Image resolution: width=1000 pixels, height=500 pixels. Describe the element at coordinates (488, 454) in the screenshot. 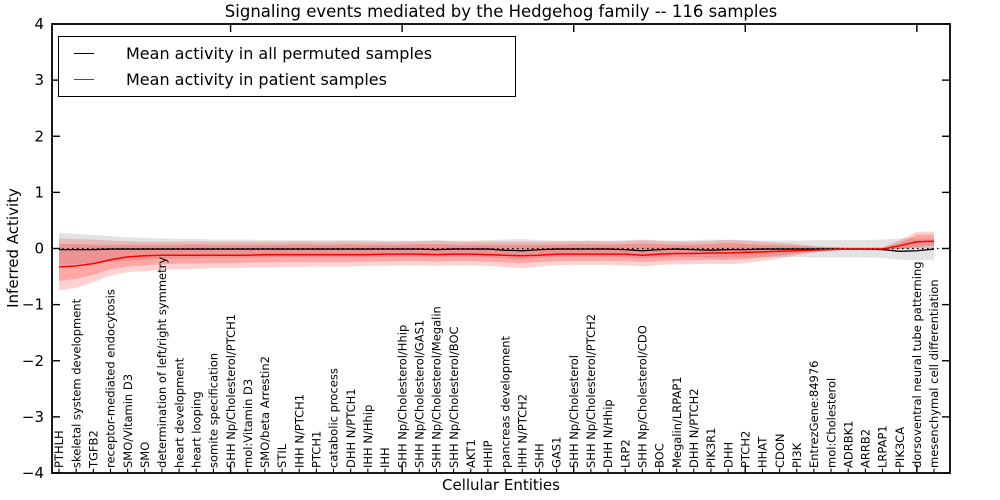

I see `x-tick-label: HHIP` at that location.